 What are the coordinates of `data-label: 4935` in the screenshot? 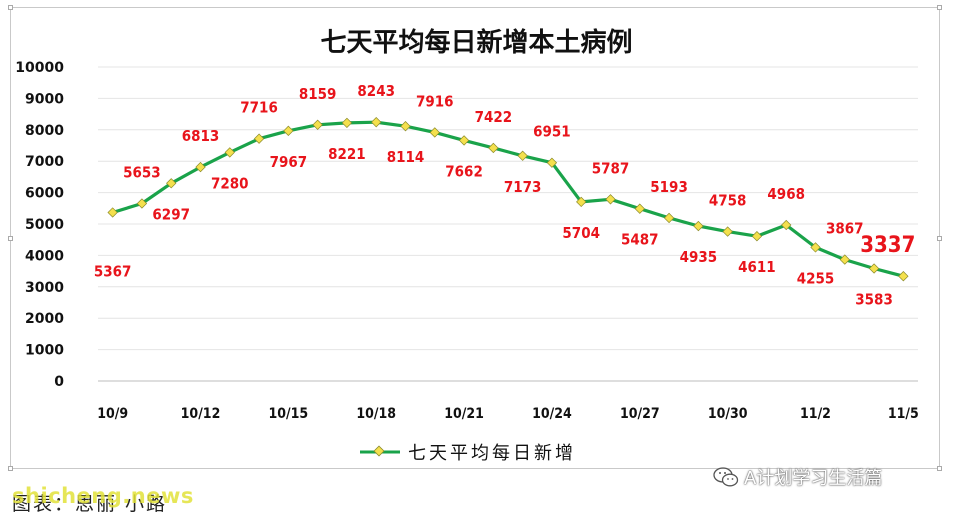 It's located at (699, 257).